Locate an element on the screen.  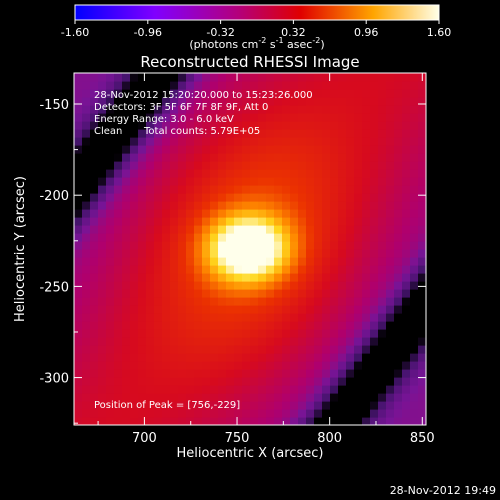
x-tick-label: 750 is located at coordinates (237, 438).